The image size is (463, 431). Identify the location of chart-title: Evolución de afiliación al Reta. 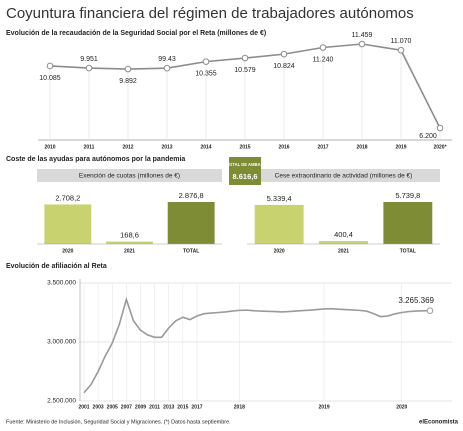
(56, 266).